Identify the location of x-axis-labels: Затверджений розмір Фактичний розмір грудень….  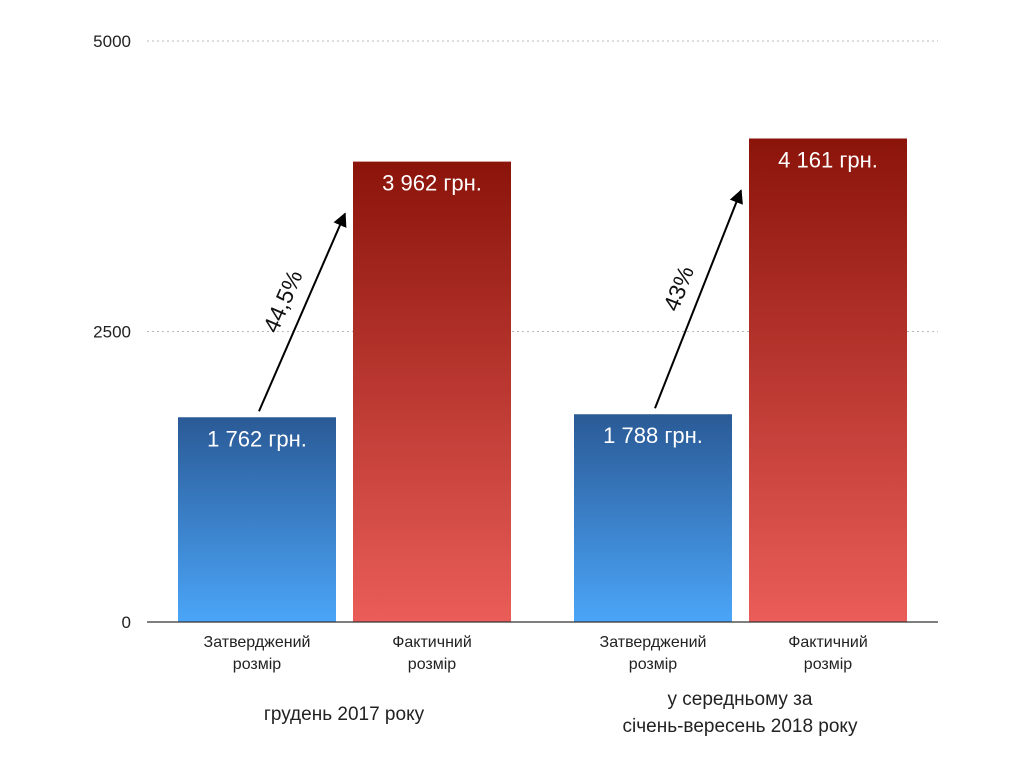
(536, 685).